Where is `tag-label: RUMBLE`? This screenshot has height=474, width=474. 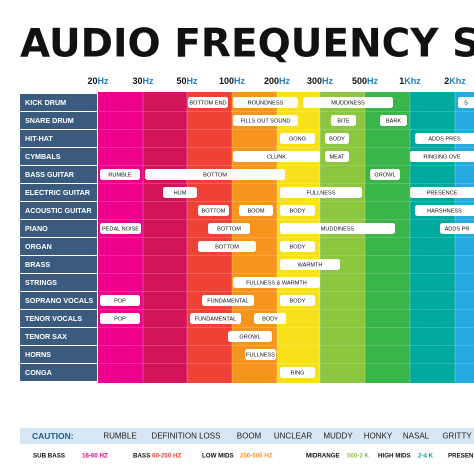 tag-label: RUMBLE is located at coordinates (120, 175).